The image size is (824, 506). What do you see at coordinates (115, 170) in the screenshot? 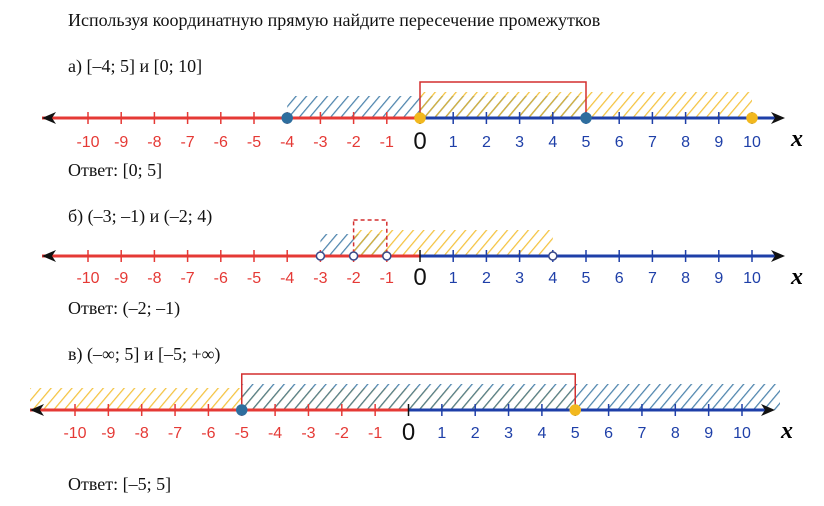
I see `answer: Ответ: [0; 5]` at bounding box center [115, 170].